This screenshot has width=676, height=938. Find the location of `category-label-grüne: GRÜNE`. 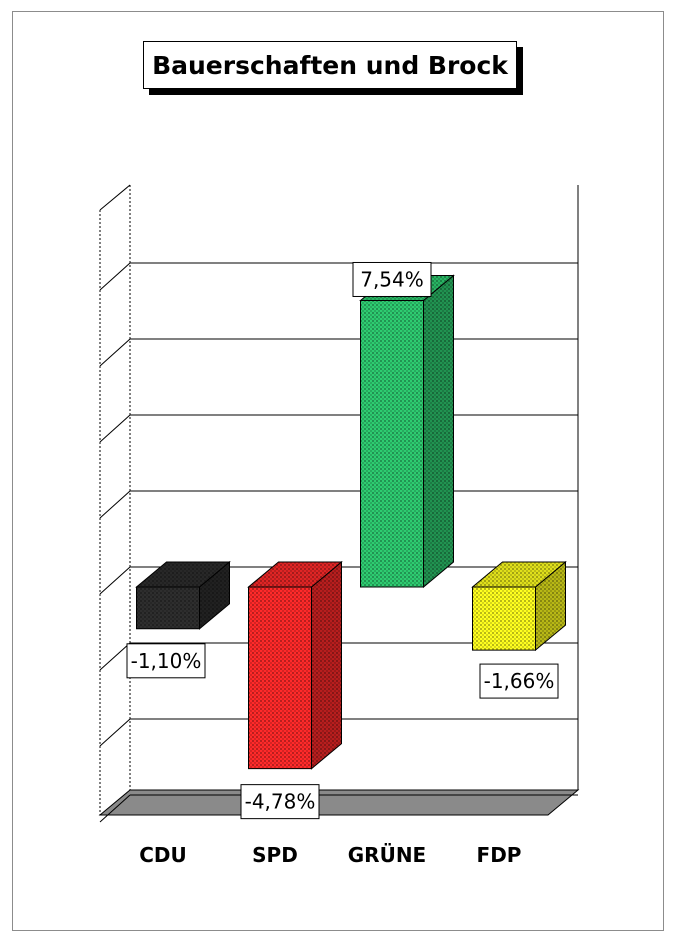

category-label-grüne: GRÜNE is located at coordinates (387, 855).